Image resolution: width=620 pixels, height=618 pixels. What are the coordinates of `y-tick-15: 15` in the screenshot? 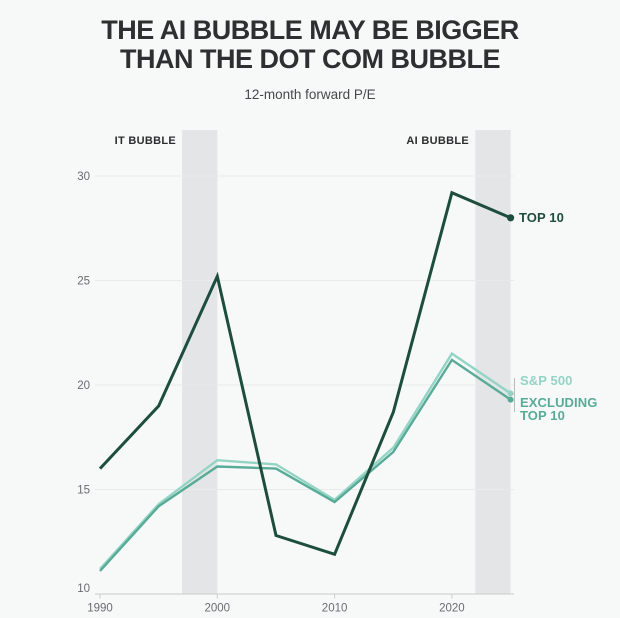 It's located at (83, 491).